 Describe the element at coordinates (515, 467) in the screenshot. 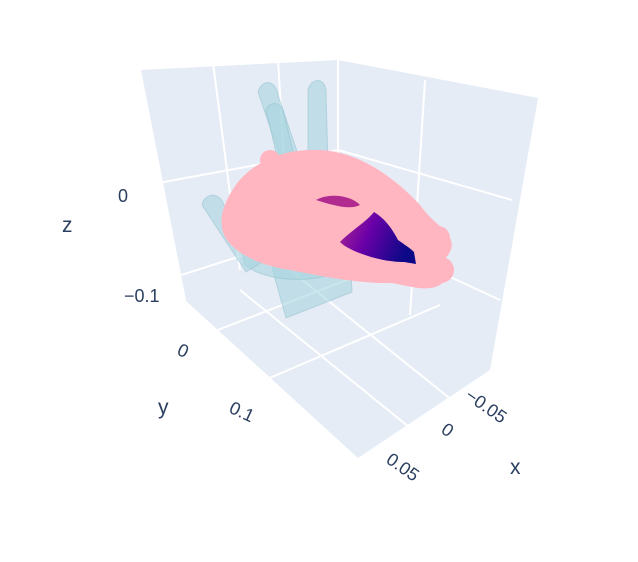

I see `x-axis-title: x` at that location.